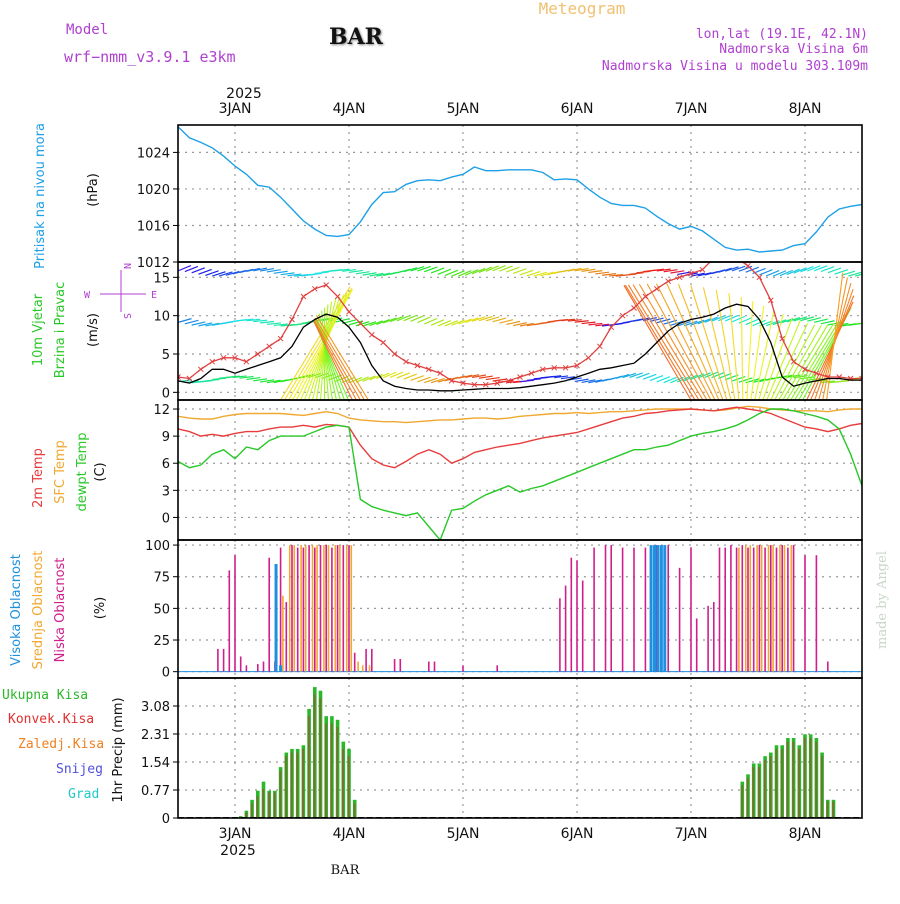 The height and width of the screenshot is (904, 900). Describe the element at coordinates (161, 278) in the screenshot. I see `wind-tick-label: 15` at that location.